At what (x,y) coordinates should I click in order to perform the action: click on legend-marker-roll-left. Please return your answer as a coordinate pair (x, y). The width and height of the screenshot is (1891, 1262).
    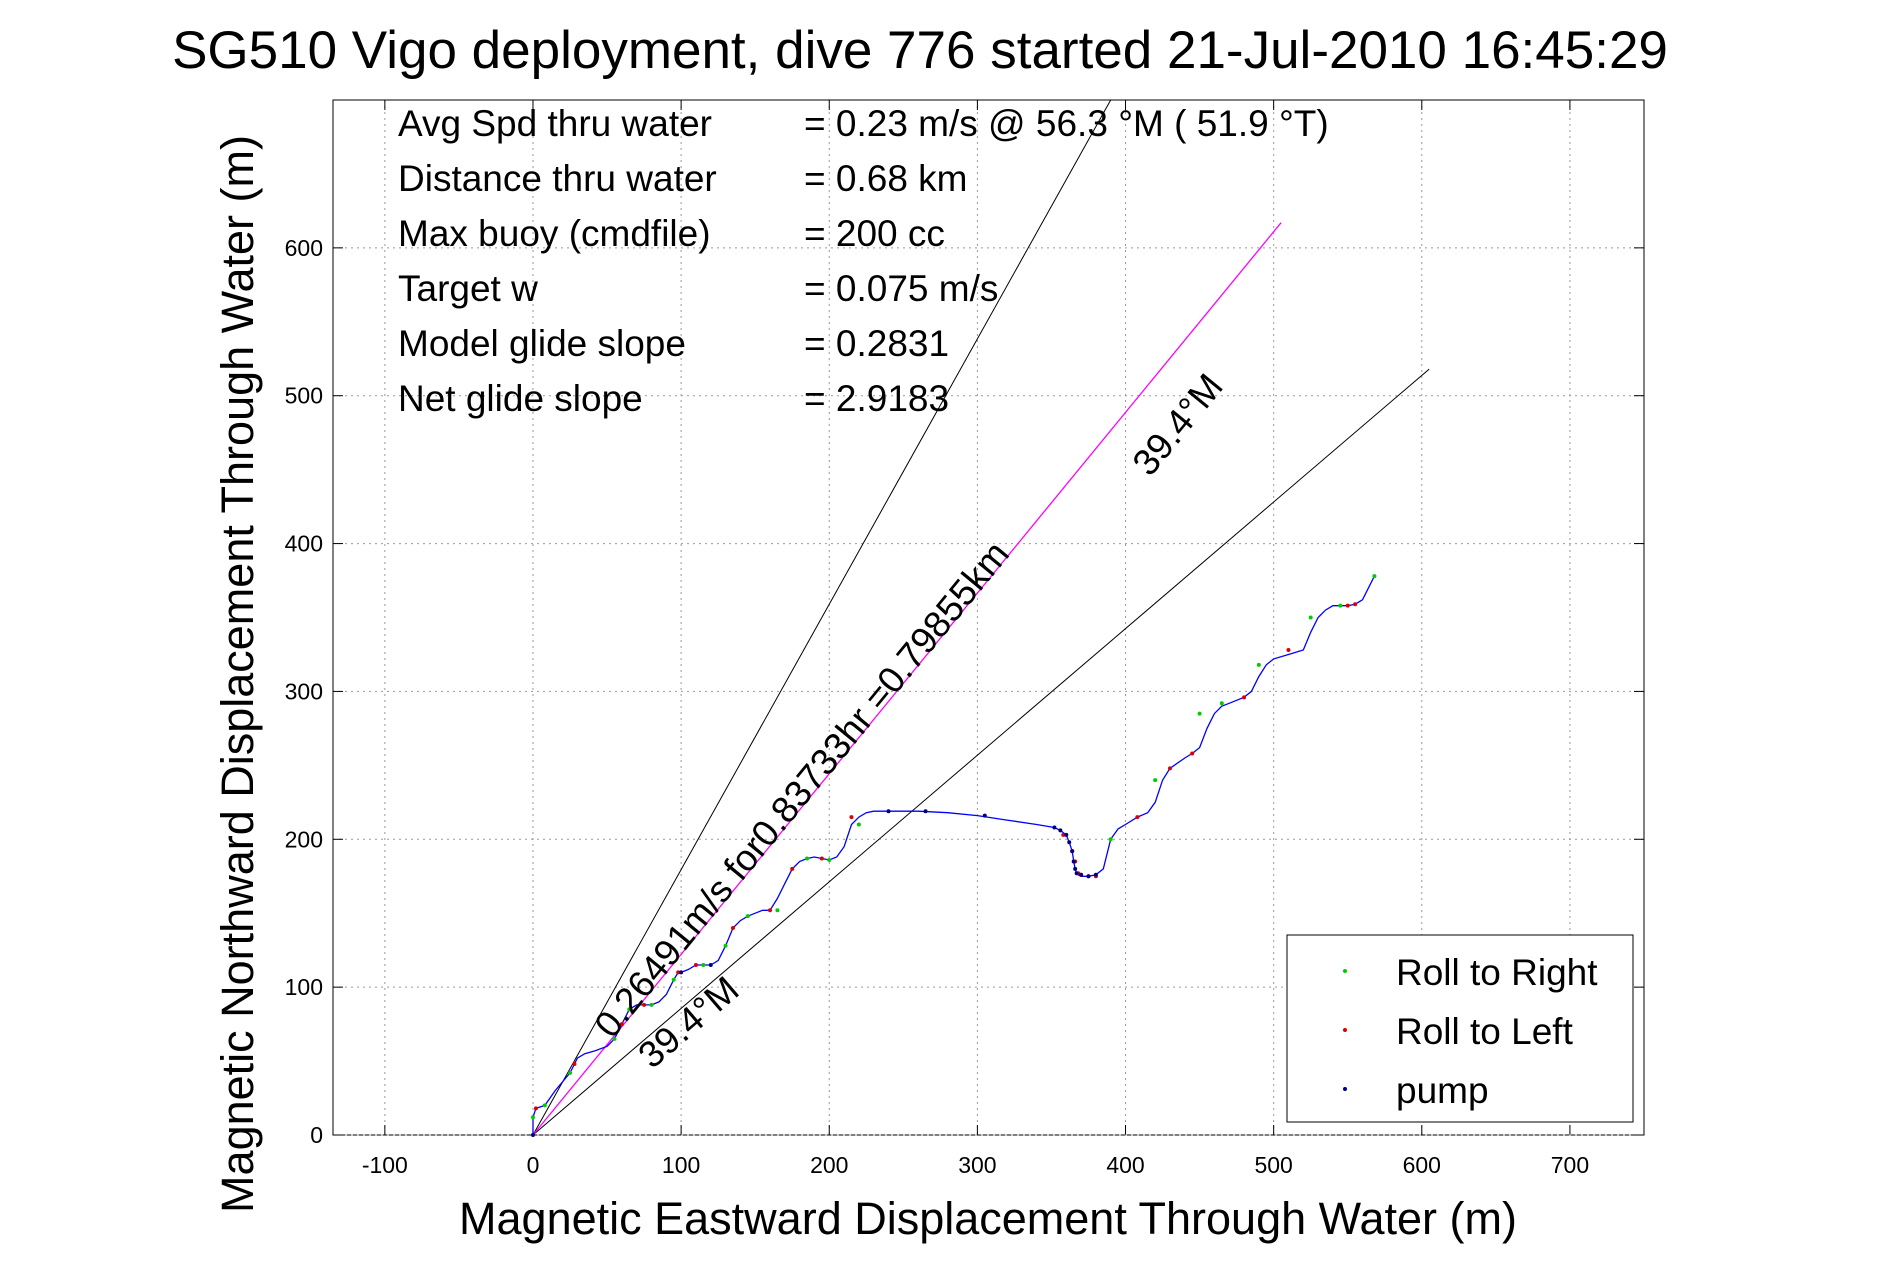
    Looking at the image, I should click on (1345, 1030).